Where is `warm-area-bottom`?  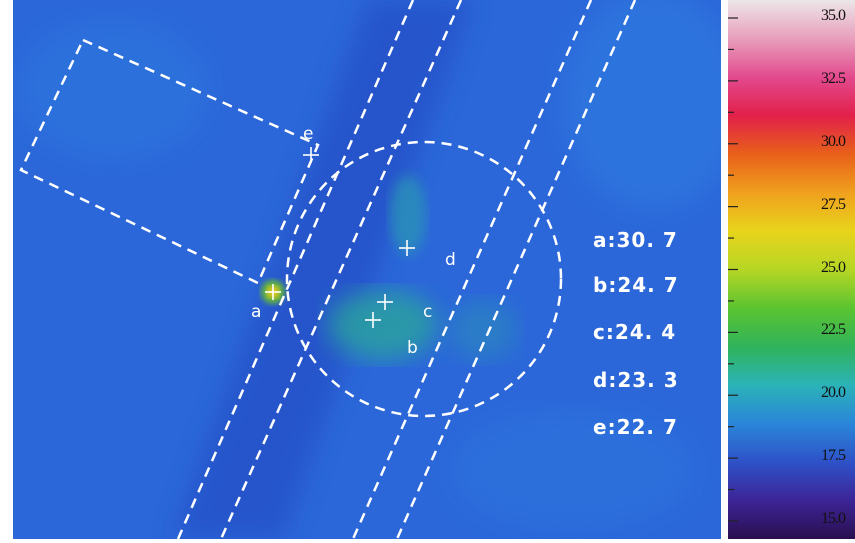
warm-area-bottom is located at coordinates (573, 470).